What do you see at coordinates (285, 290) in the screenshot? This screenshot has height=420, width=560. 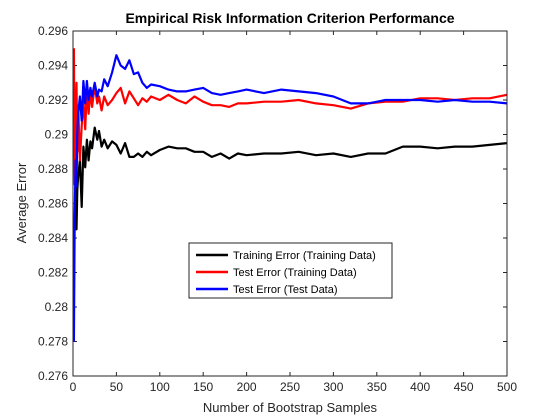 I see `legend-label-3: Test Error (Test Data)` at bounding box center [285, 290].